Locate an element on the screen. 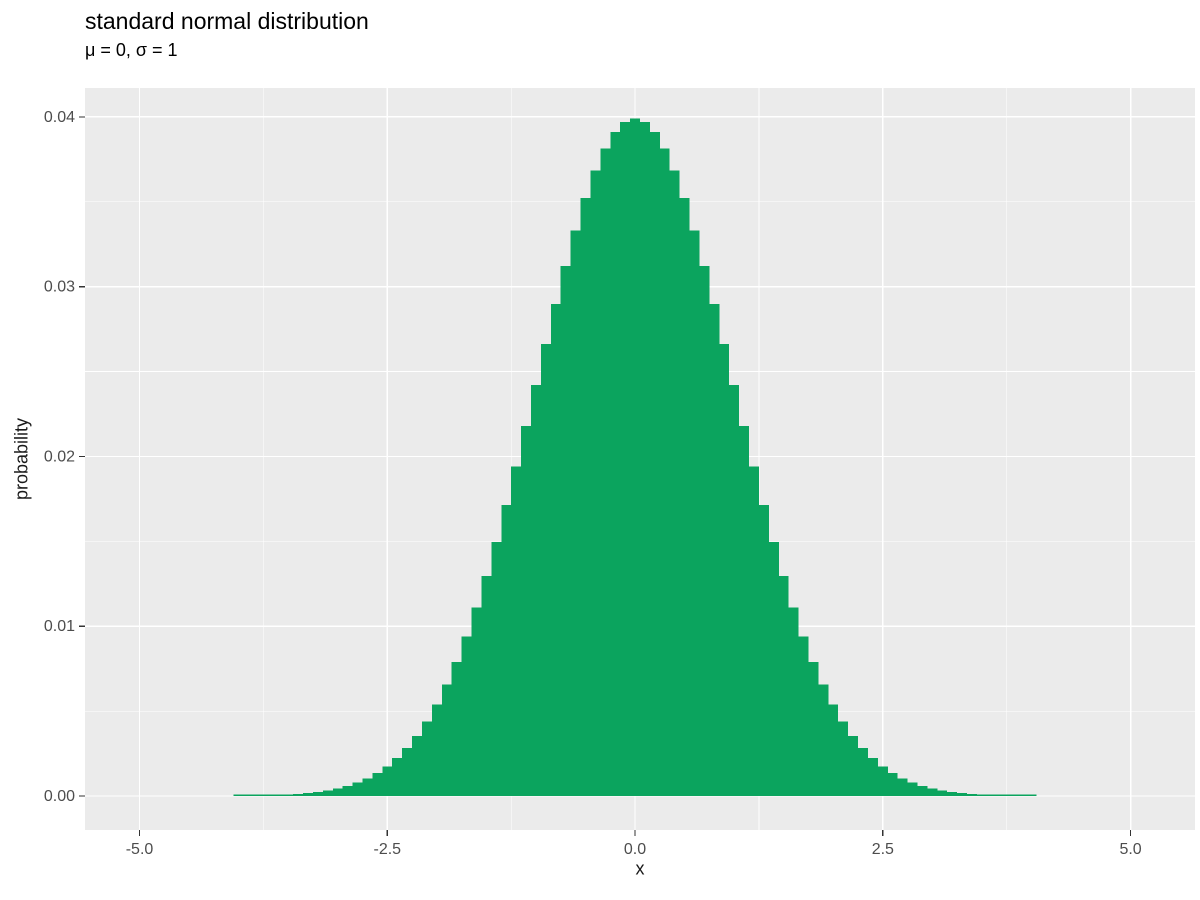 The height and width of the screenshot is (900, 1200). y-axis-title: probability is located at coordinates (21, 459).